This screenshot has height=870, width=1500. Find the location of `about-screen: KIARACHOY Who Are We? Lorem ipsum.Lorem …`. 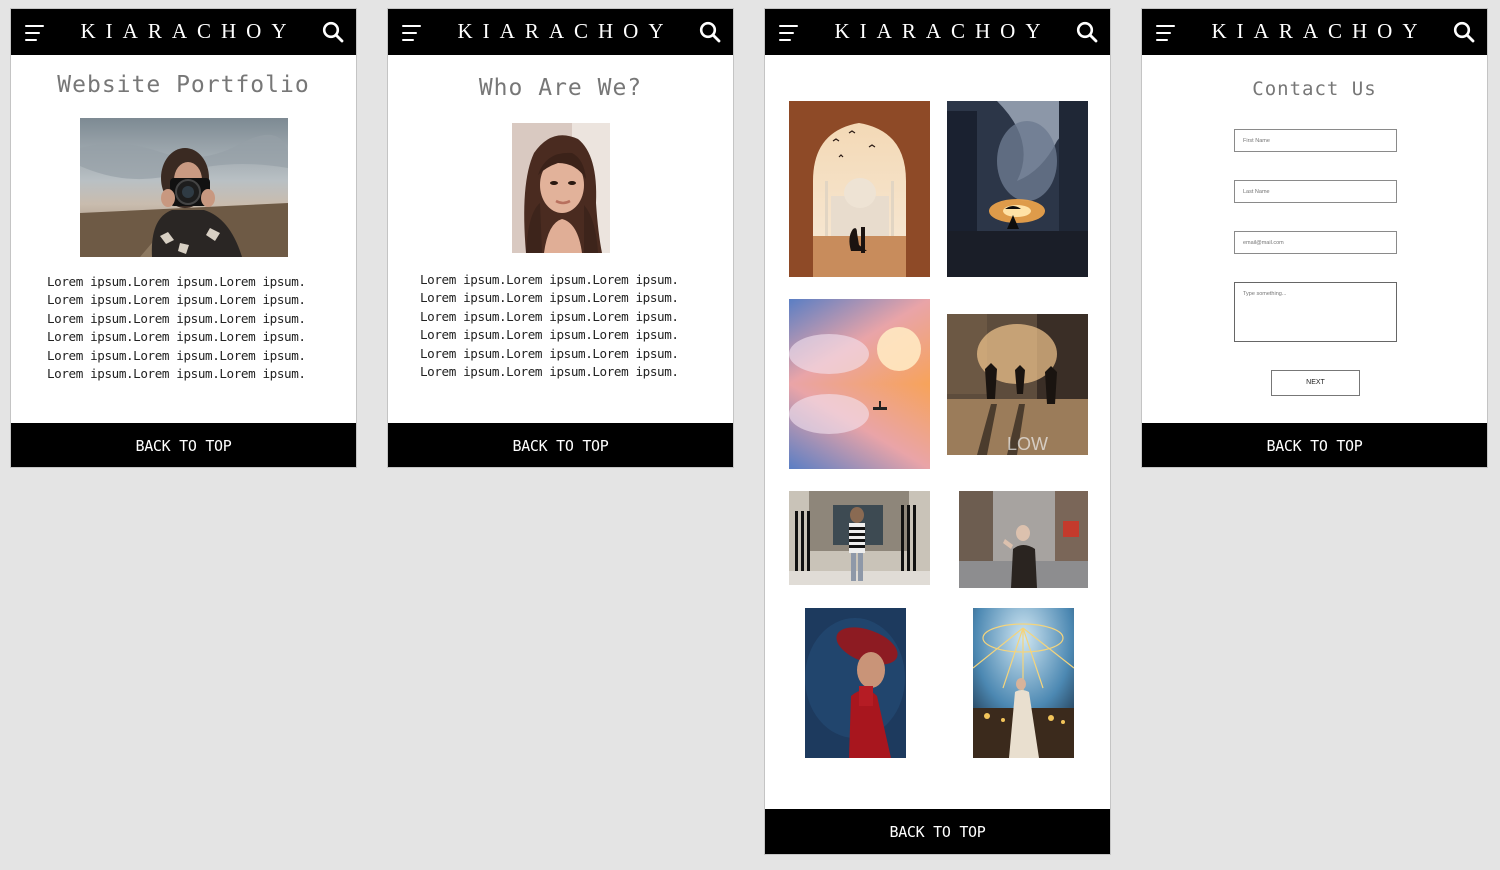

about-screen: KIARACHOY Who Are We? Lorem ipsum.Lorem … is located at coordinates (560, 238).